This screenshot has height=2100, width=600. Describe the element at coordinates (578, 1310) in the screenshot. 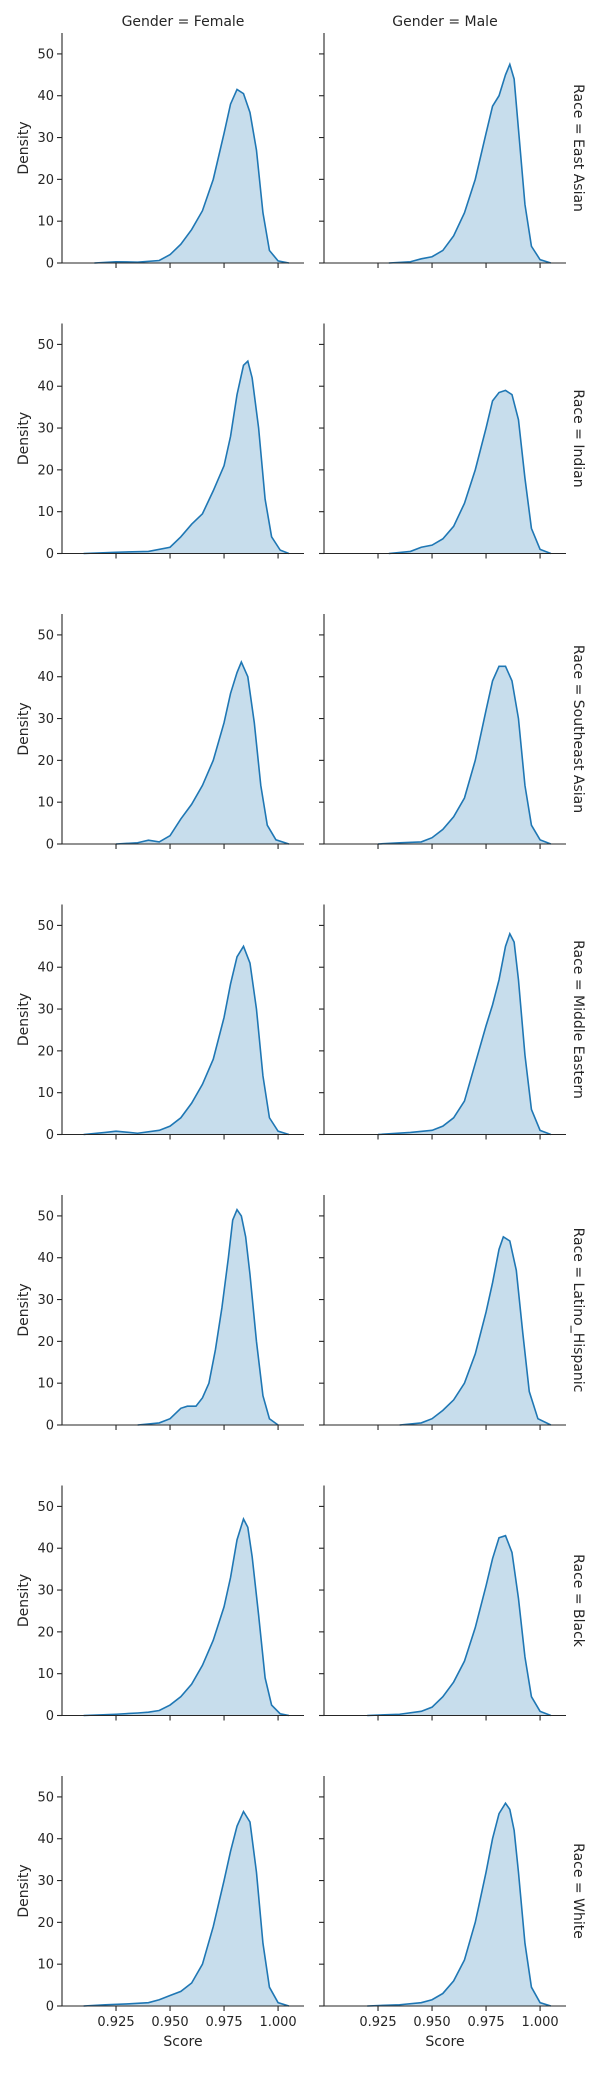

I see `row-title: Race = Latino_Hispanic` at that location.